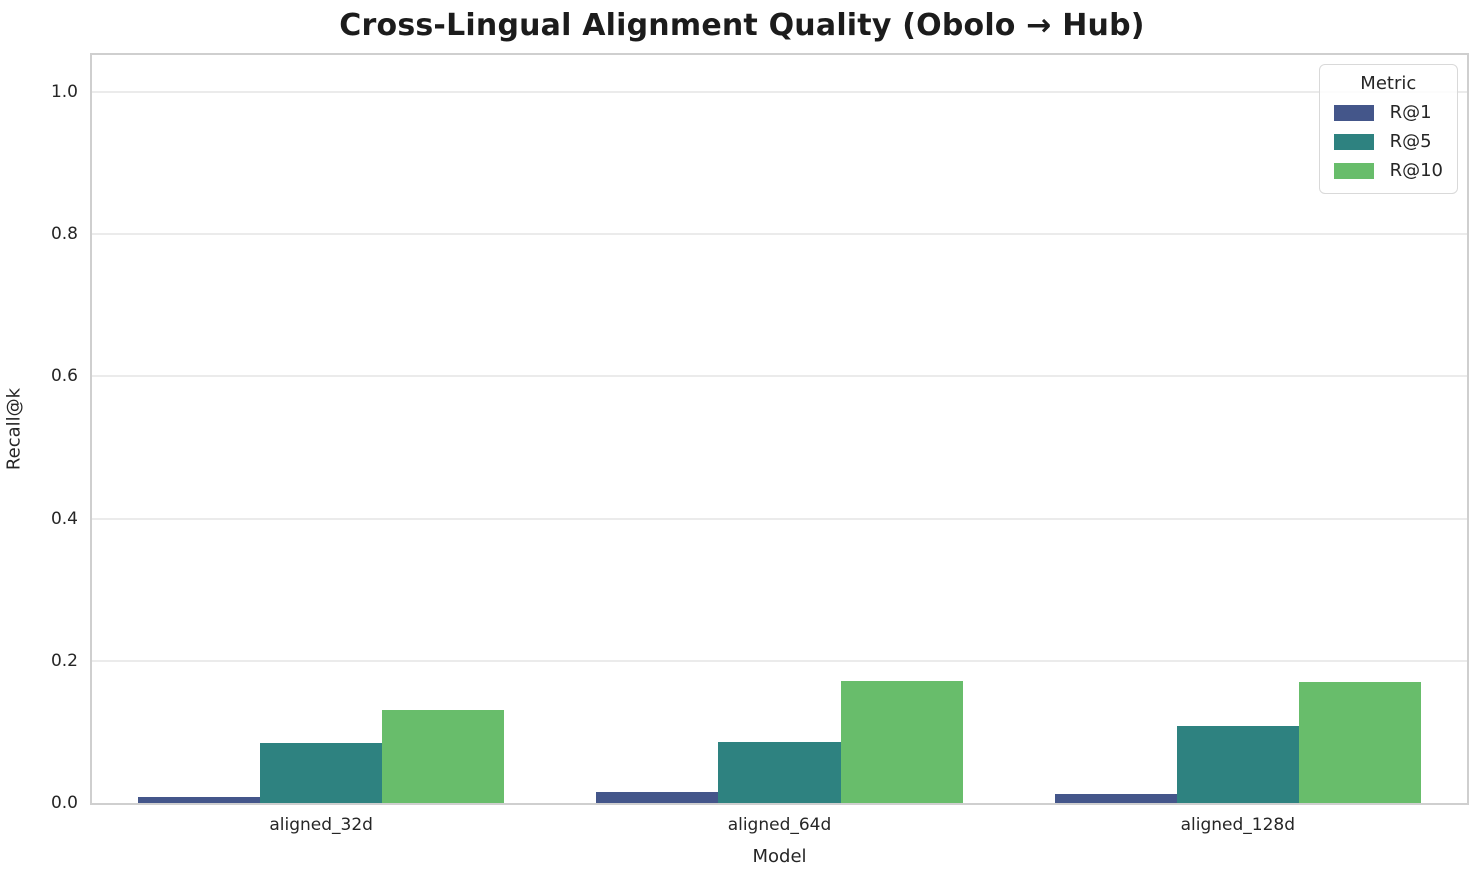 Image resolution: width=1484 pixels, height=885 pixels. What do you see at coordinates (1388, 170) in the screenshot?
I see `legend-item-R@10: R@10` at bounding box center [1388, 170].